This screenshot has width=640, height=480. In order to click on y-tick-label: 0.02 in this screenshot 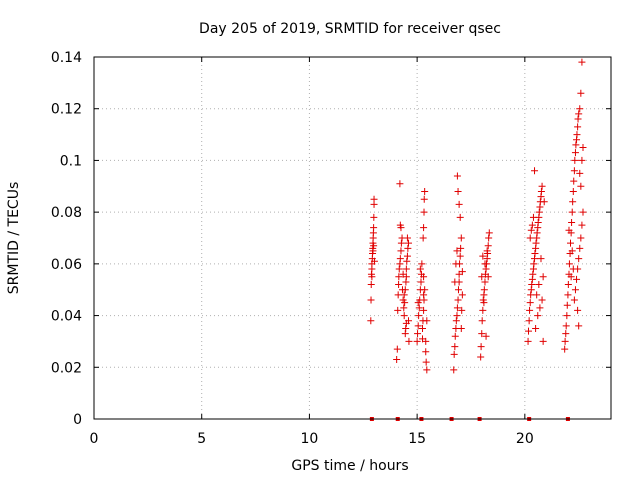, I will do `click(66, 368)`.